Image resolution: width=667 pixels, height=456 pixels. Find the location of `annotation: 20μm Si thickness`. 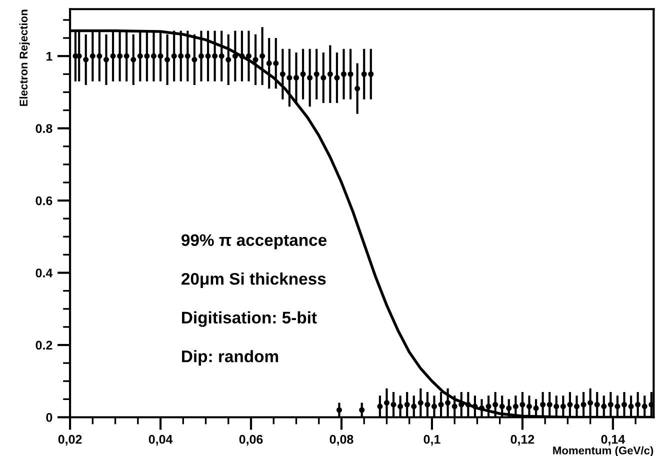

annotation: 20μm Si thickness is located at coordinates (254, 280).